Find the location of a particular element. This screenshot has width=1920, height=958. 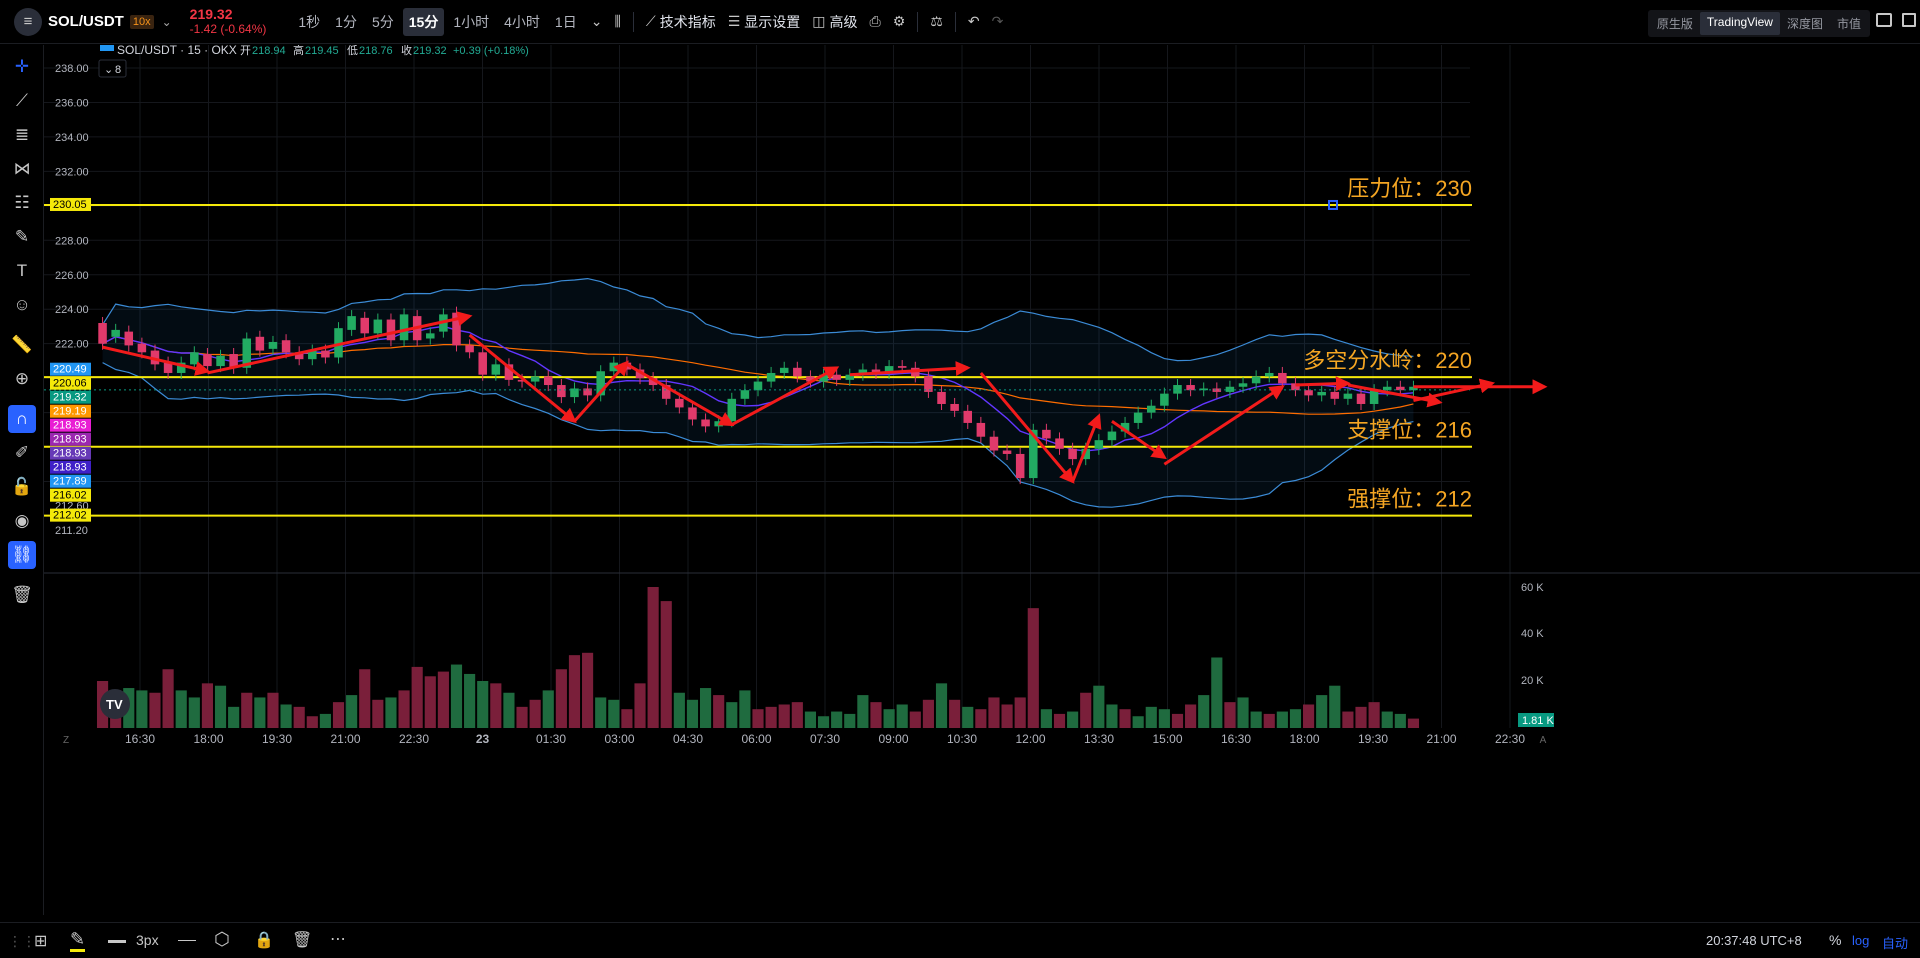

ruler-icon: 📏 is located at coordinates (22, 344).